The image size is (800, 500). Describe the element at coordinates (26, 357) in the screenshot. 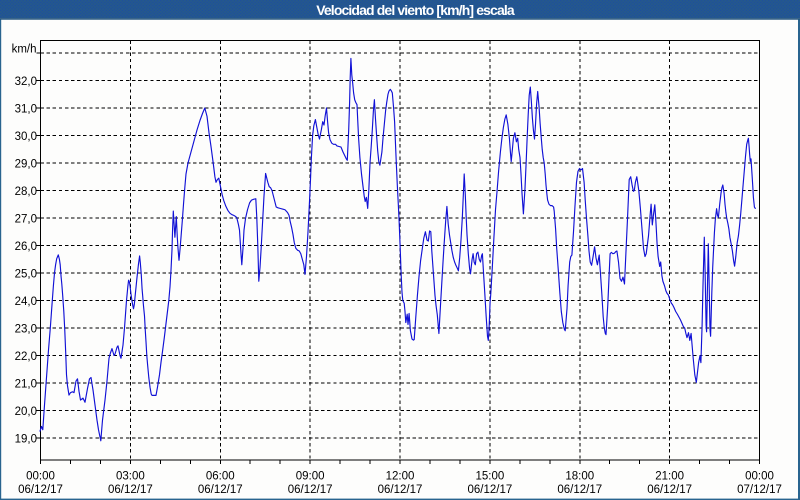

I see `svg-text: 22,0` at that location.